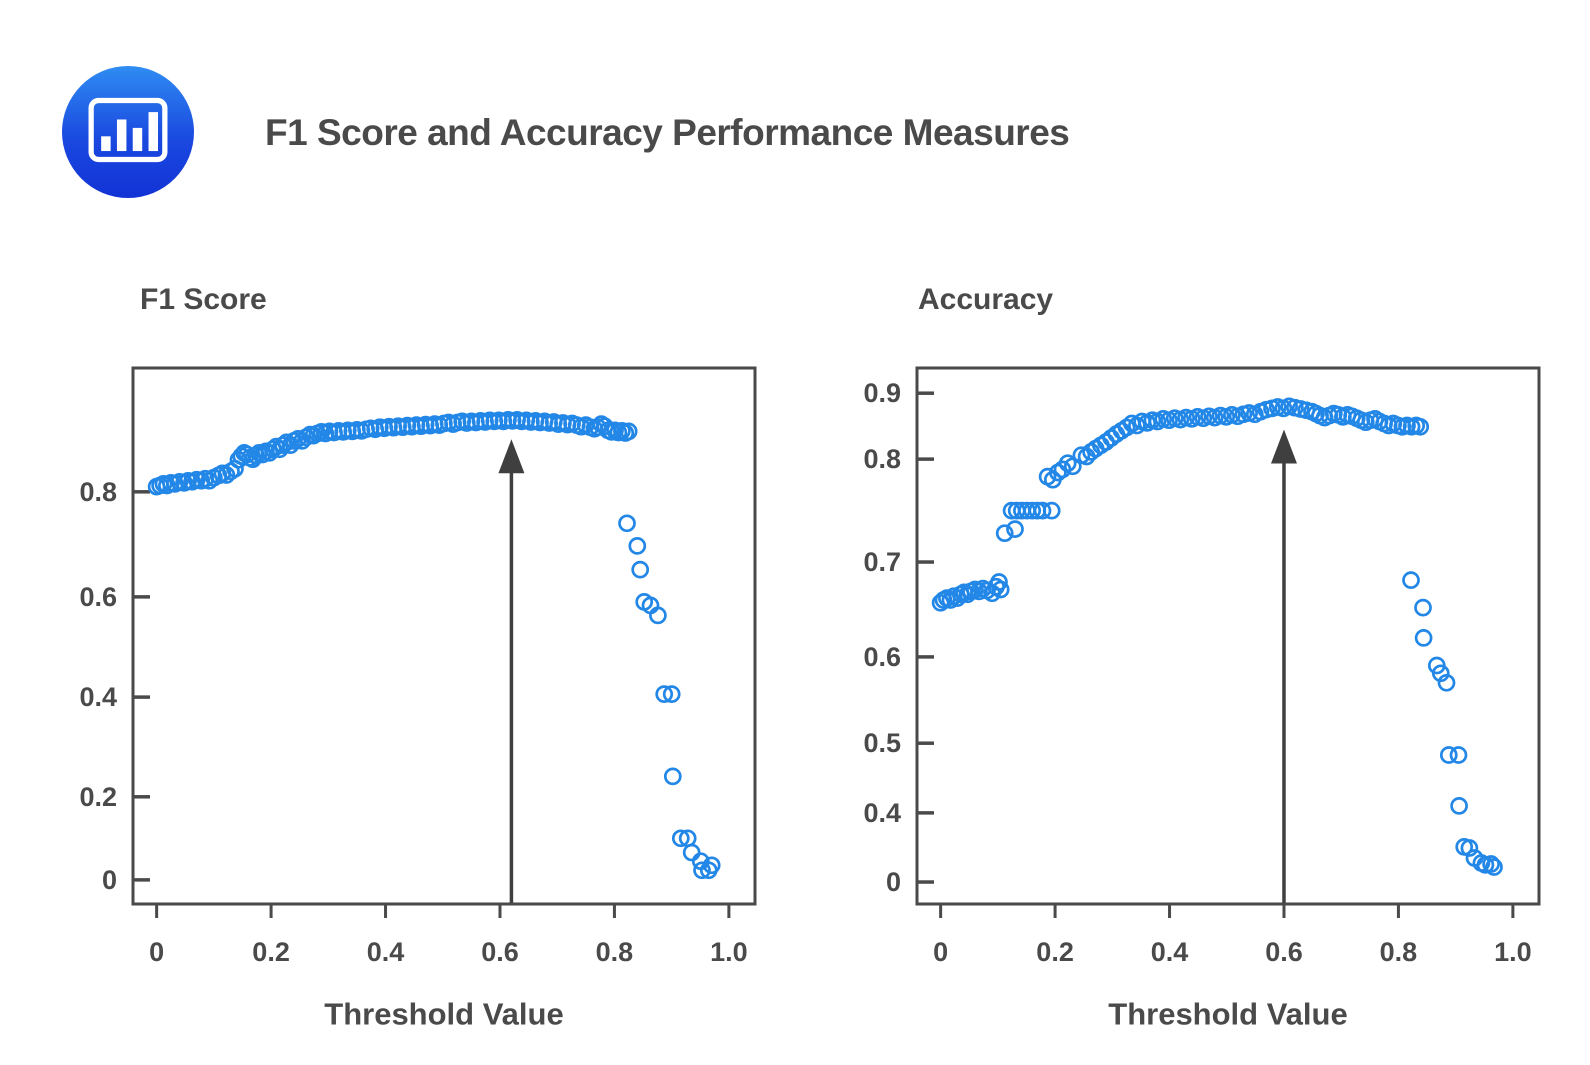 The height and width of the screenshot is (1065, 1590). What do you see at coordinates (882, 393) in the screenshot?
I see `y-tick-label: 0.9` at bounding box center [882, 393].